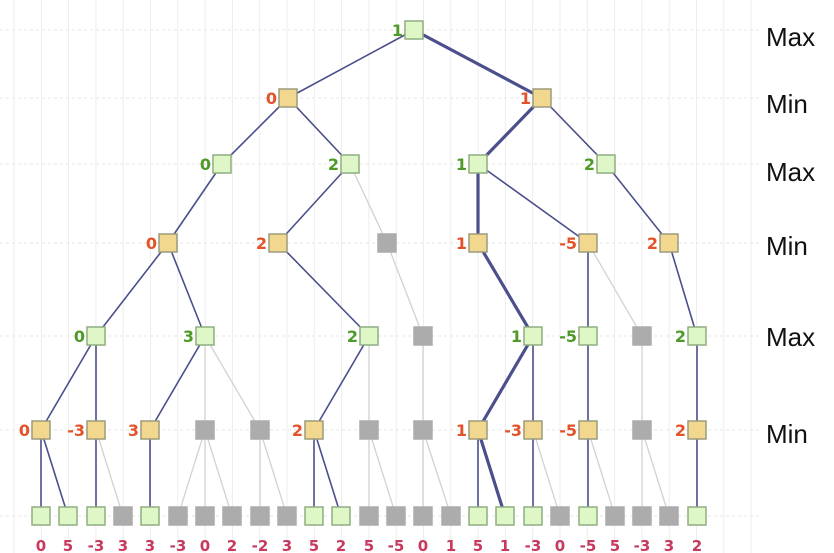 The width and height of the screenshot is (834, 553). What do you see at coordinates (260, 545) in the screenshot?
I see `leaf-value: -2` at bounding box center [260, 545].